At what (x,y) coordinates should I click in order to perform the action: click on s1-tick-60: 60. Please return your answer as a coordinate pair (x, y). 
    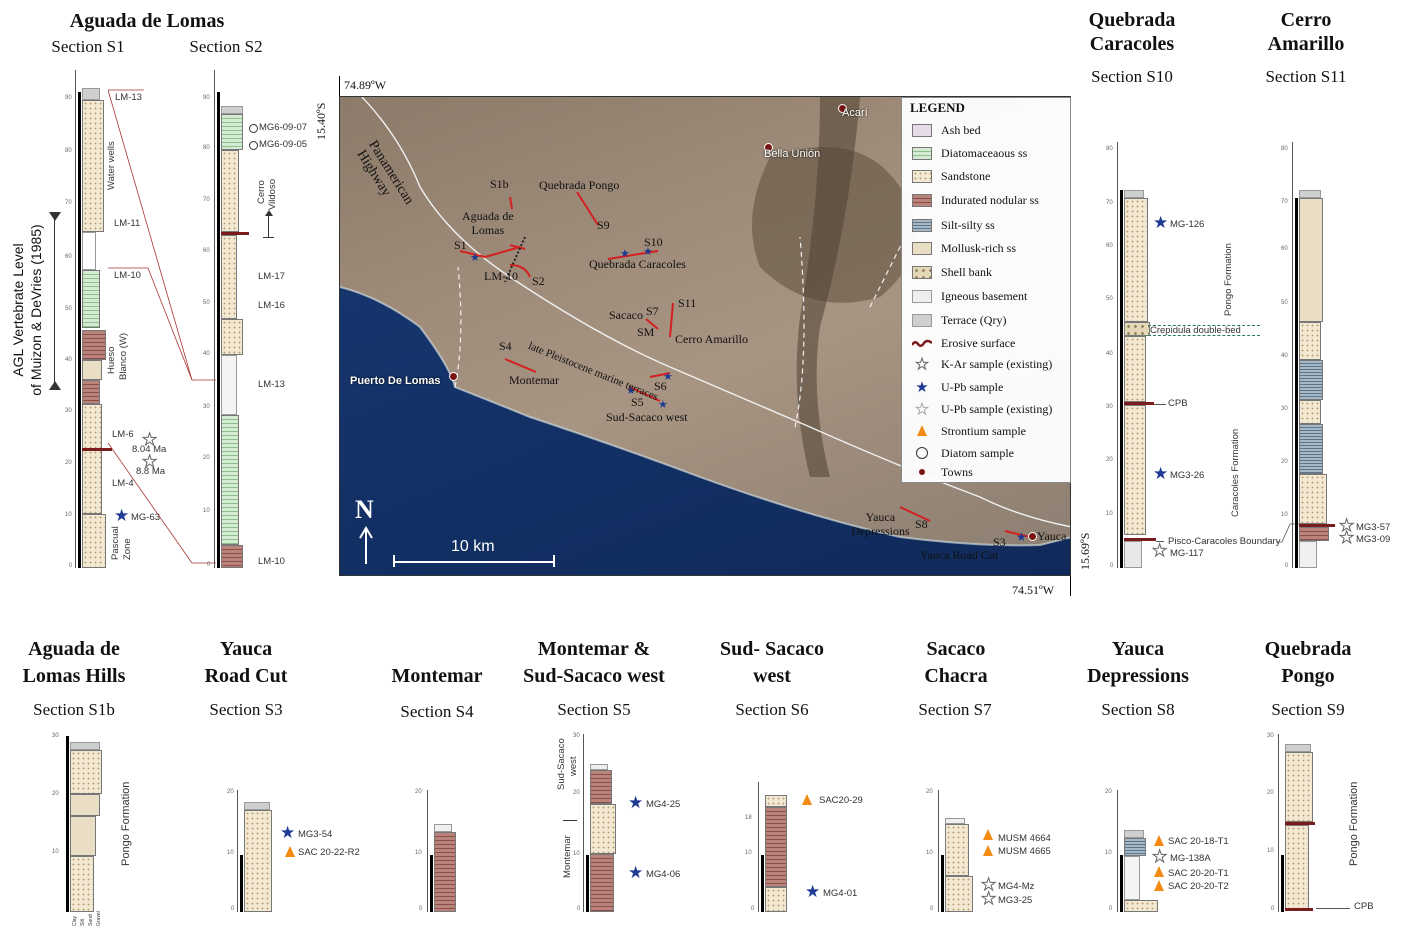
    Looking at the image, I should click on (68, 257).